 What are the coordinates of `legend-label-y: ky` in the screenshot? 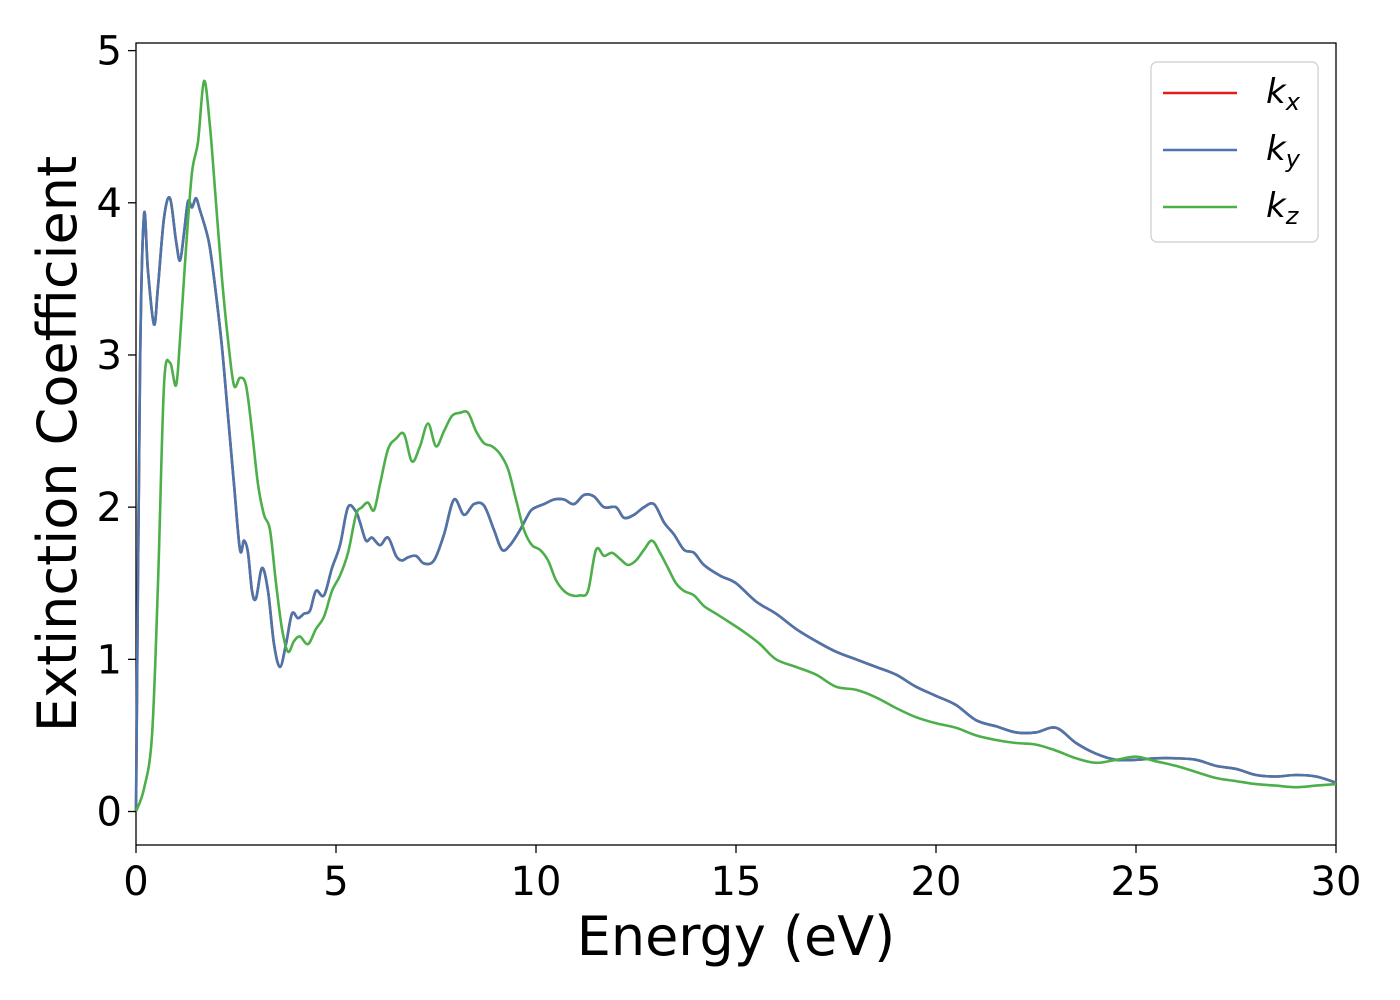 It's located at (1283, 151).